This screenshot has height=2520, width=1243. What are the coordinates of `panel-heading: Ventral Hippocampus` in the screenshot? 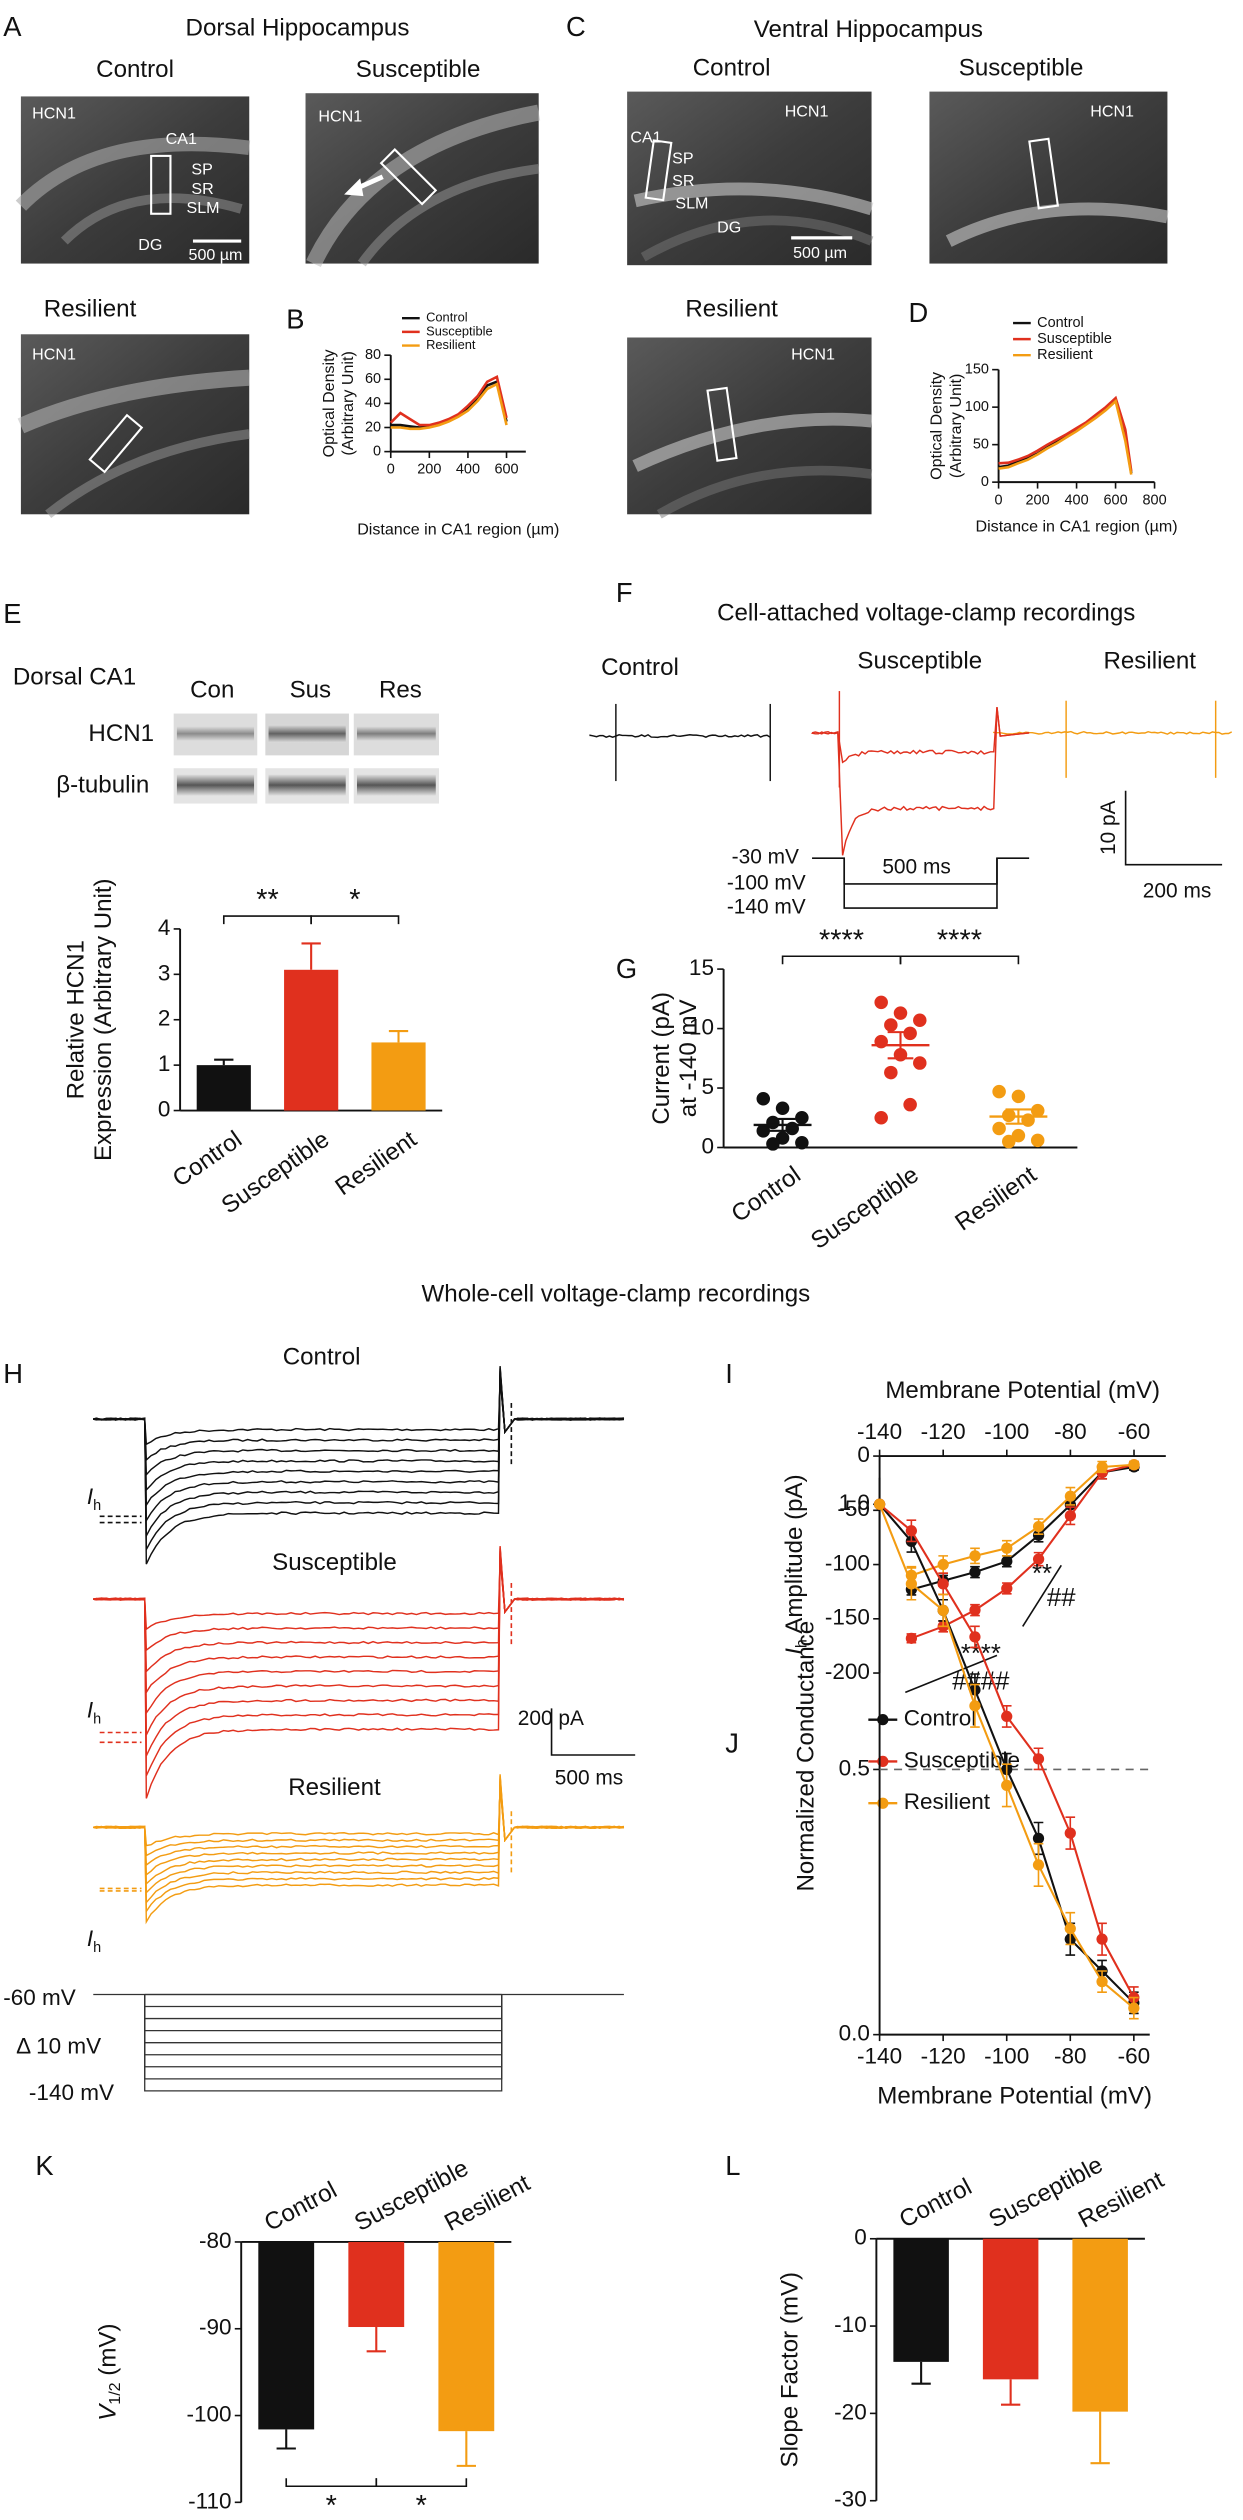 It's located at (868, 29).